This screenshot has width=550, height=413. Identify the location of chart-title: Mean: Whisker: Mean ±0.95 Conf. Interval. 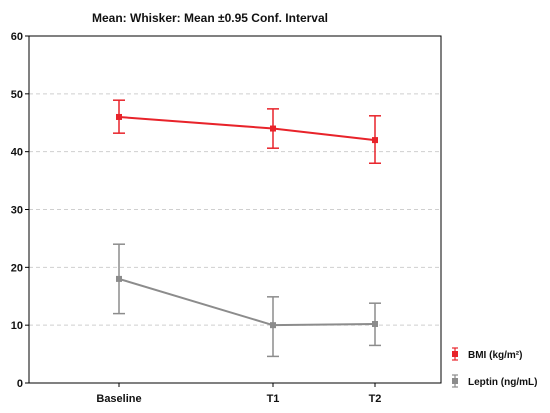
(210, 18).